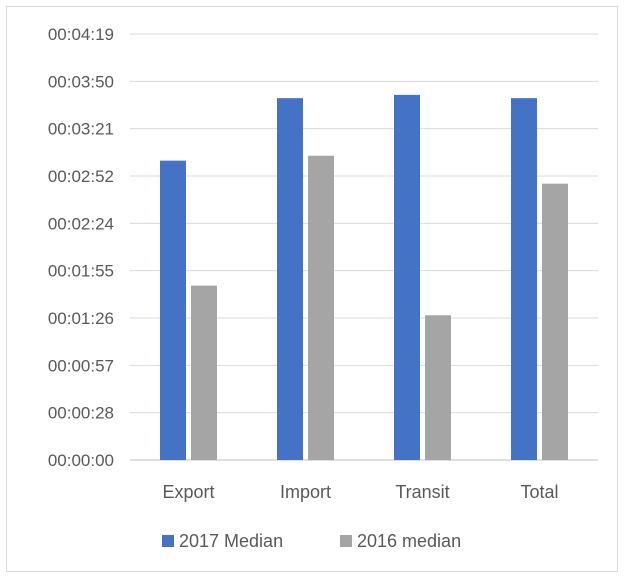 Image resolution: width=625 pixels, height=578 pixels. What do you see at coordinates (81, 365) in the screenshot?
I see `y-tick-label: 00:00:57` at bounding box center [81, 365].